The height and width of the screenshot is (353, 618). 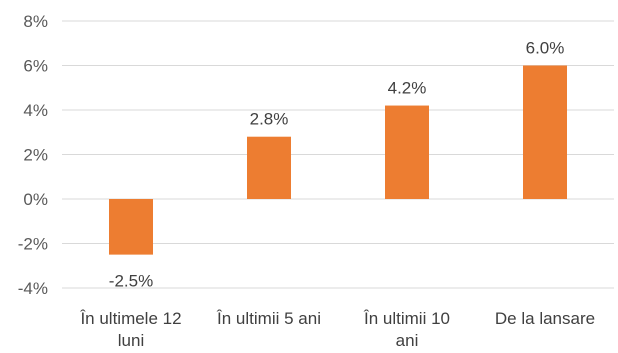 I want to click on y-tick-label: 2%, so click(x=35, y=155).